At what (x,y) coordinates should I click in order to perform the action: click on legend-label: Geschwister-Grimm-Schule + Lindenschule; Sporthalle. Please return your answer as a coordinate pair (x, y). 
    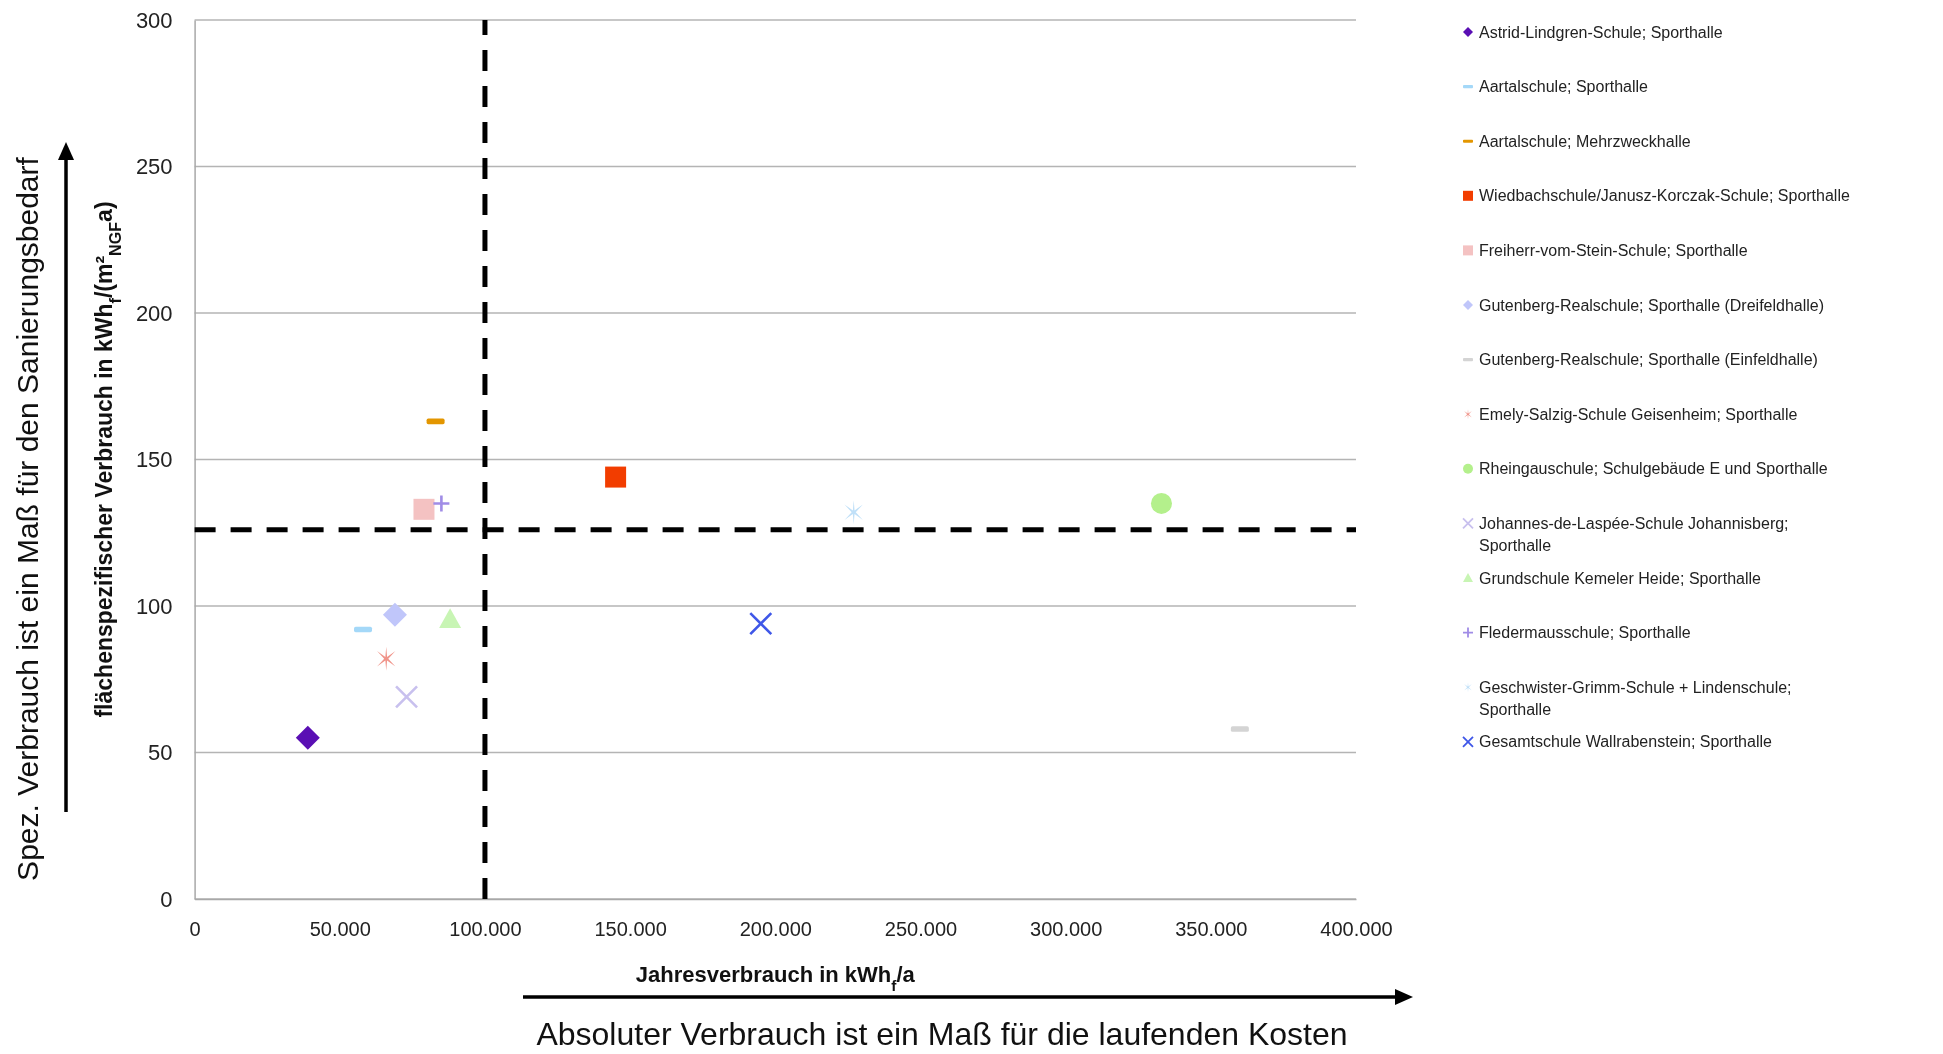
    Looking at the image, I should click on (1635, 698).